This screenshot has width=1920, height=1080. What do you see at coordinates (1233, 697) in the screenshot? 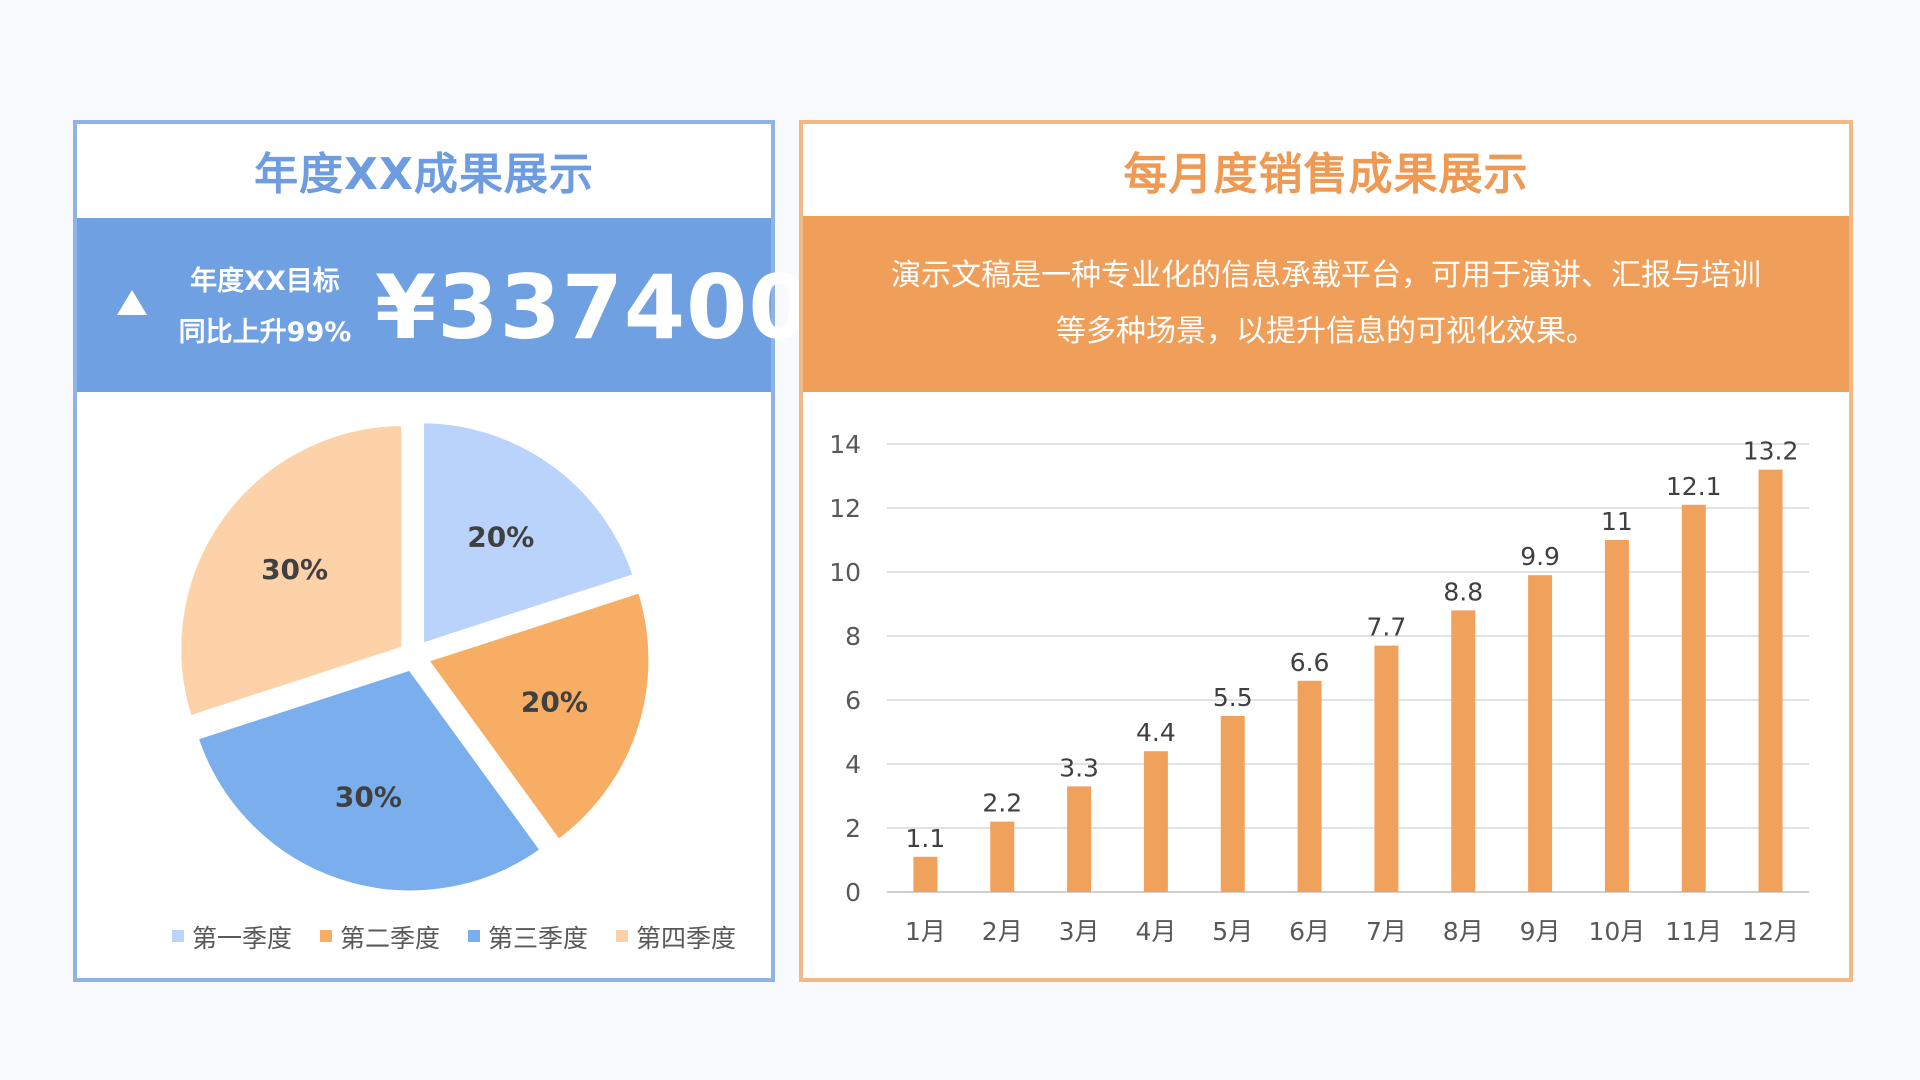
I see `bar-data-label: 5.5` at bounding box center [1233, 697].